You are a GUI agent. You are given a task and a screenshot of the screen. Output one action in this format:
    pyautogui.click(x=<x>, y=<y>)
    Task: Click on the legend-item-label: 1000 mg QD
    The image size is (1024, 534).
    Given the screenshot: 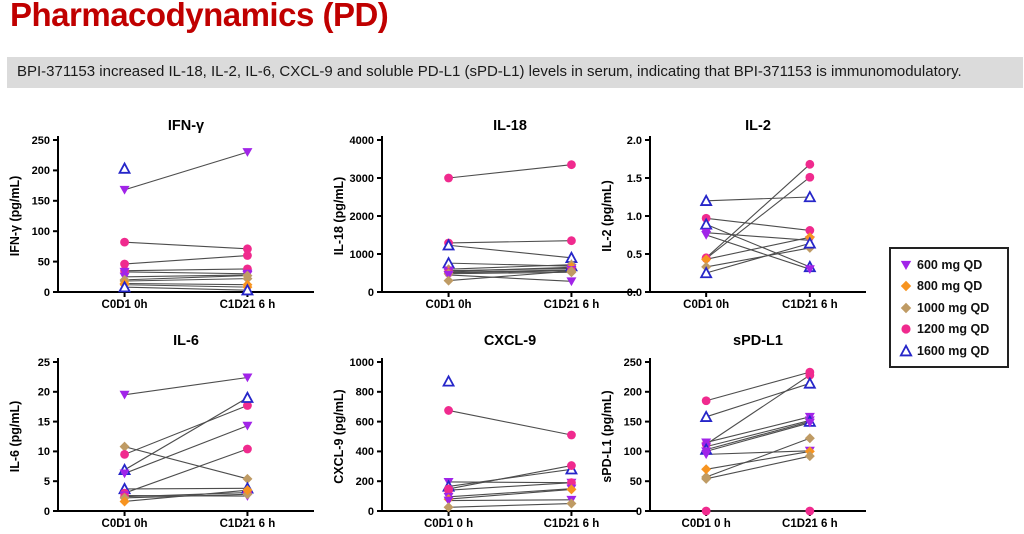 What is the action you would take?
    pyautogui.click(x=953, y=307)
    